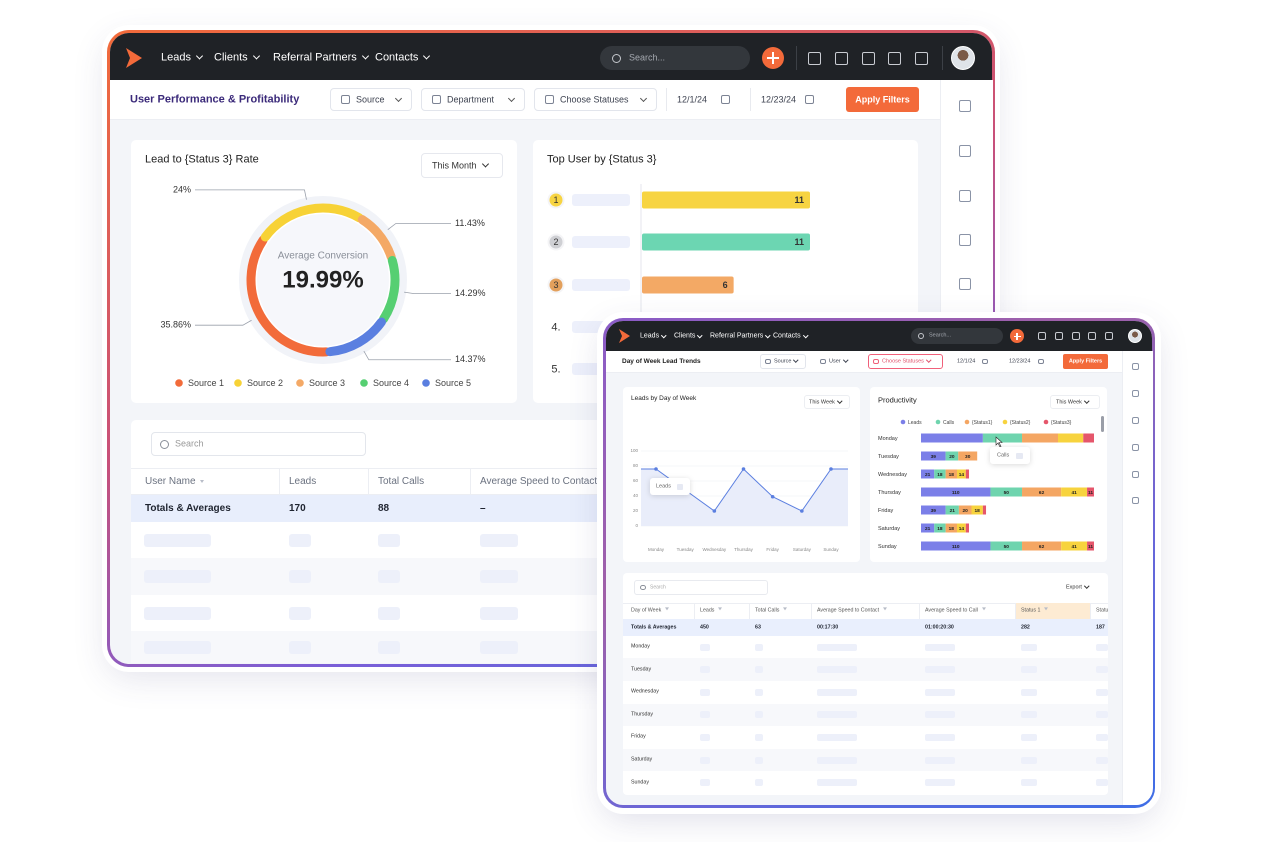  I want to click on row-label: Friday, so click(638, 736).